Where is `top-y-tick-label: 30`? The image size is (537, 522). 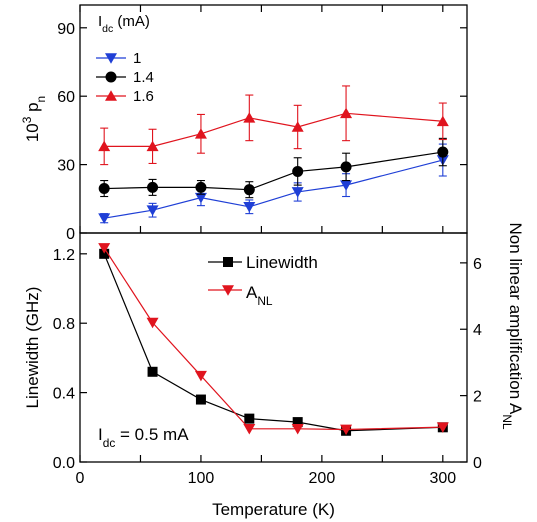 top-y-tick-label: 30 is located at coordinates (66, 166).